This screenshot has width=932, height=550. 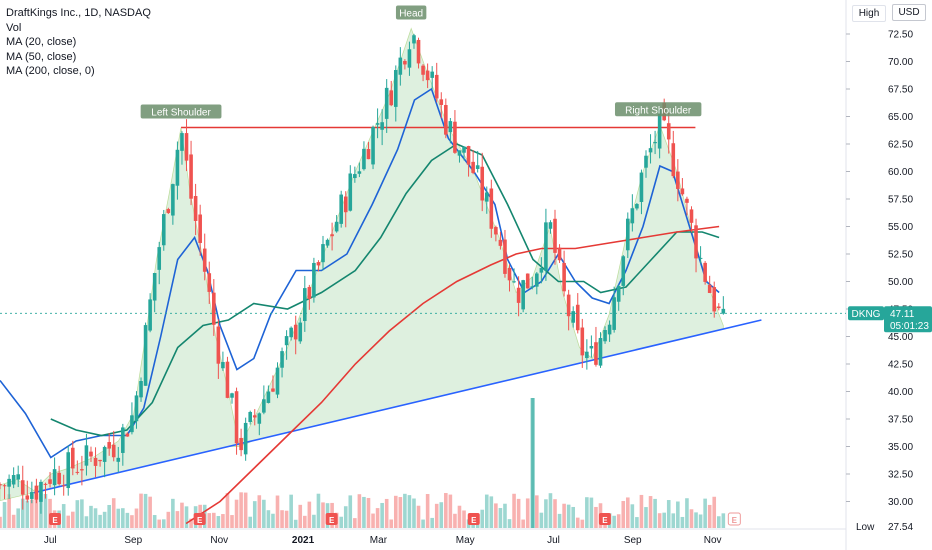 What do you see at coordinates (658, 110) in the screenshot?
I see `annotation-label: Right Shoulder` at bounding box center [658, 110].